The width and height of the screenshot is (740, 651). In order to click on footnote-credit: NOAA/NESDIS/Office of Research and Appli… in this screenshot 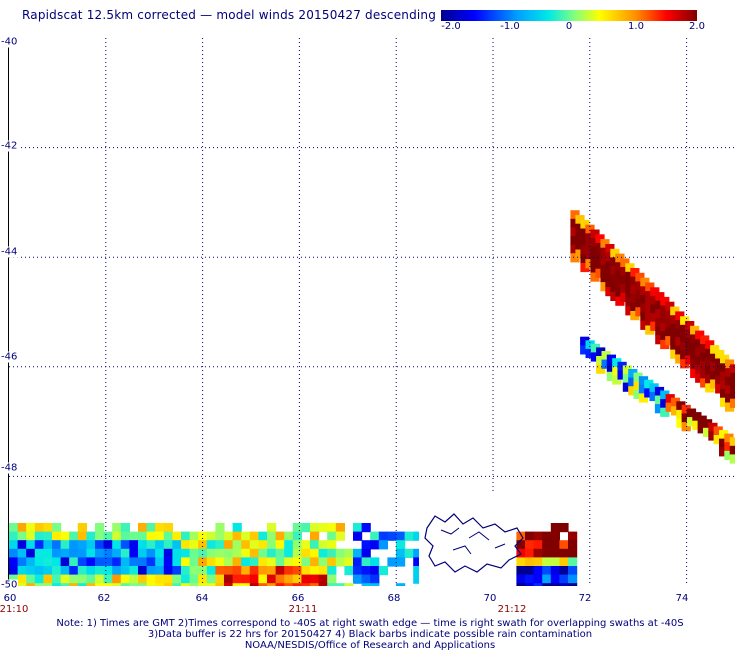, I will do `click(370, 645)`.